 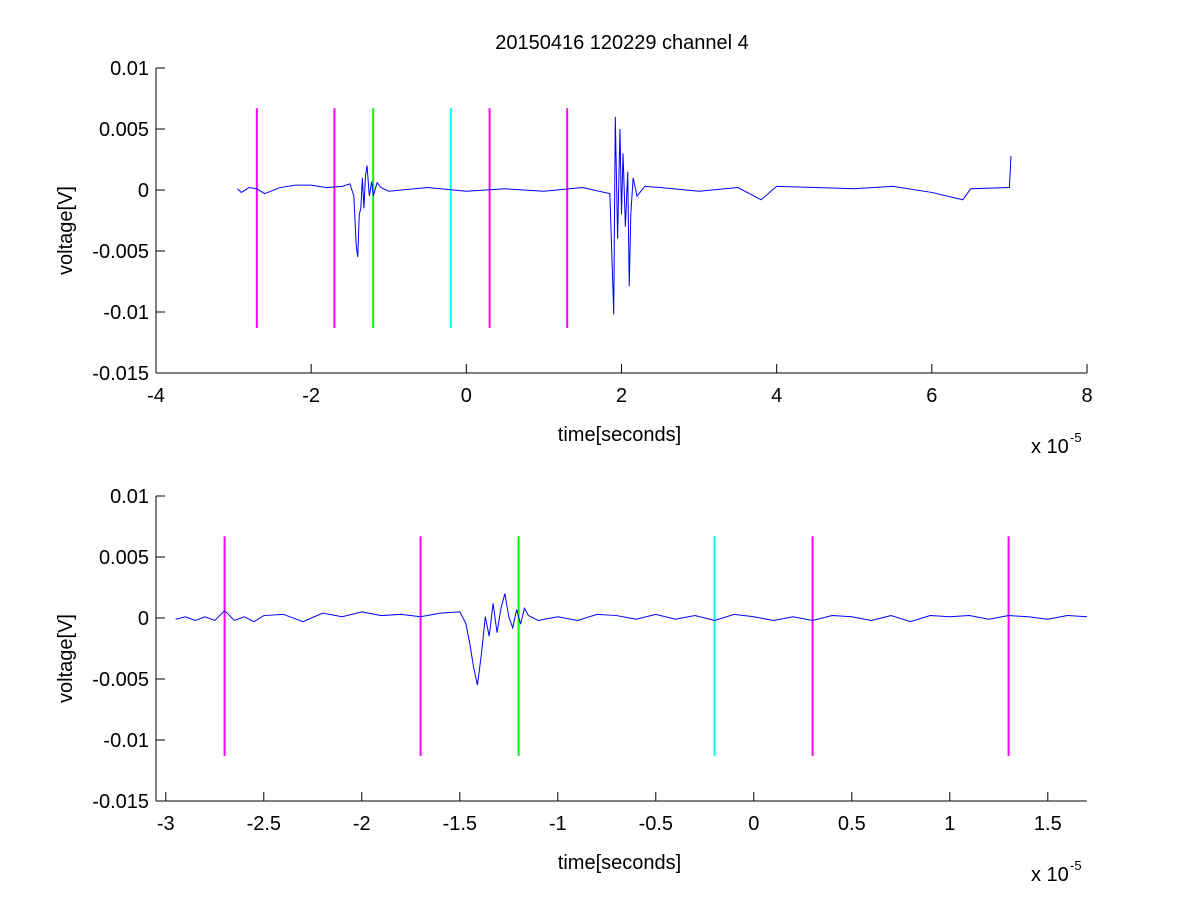 What do you see at coordinates (460, 824) in the screenshot?
I see `chart2-x-tick-label-4: -1.5` at bounding box center [460, 824].